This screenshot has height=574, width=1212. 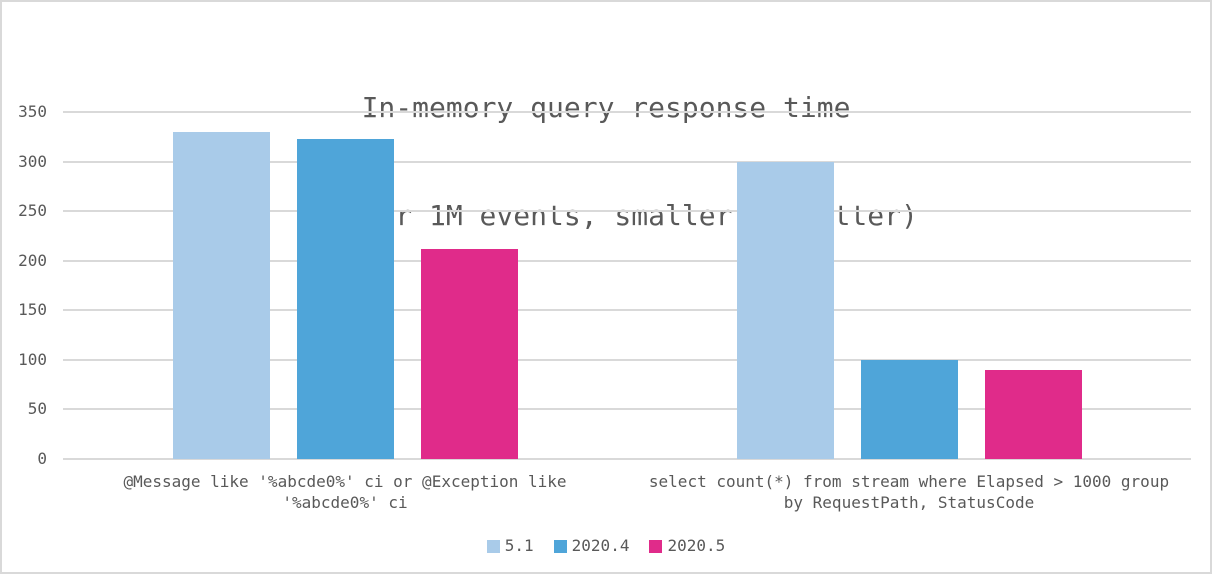 I want to click on bar-2020.4-category-2, so click(x=909, y=409).